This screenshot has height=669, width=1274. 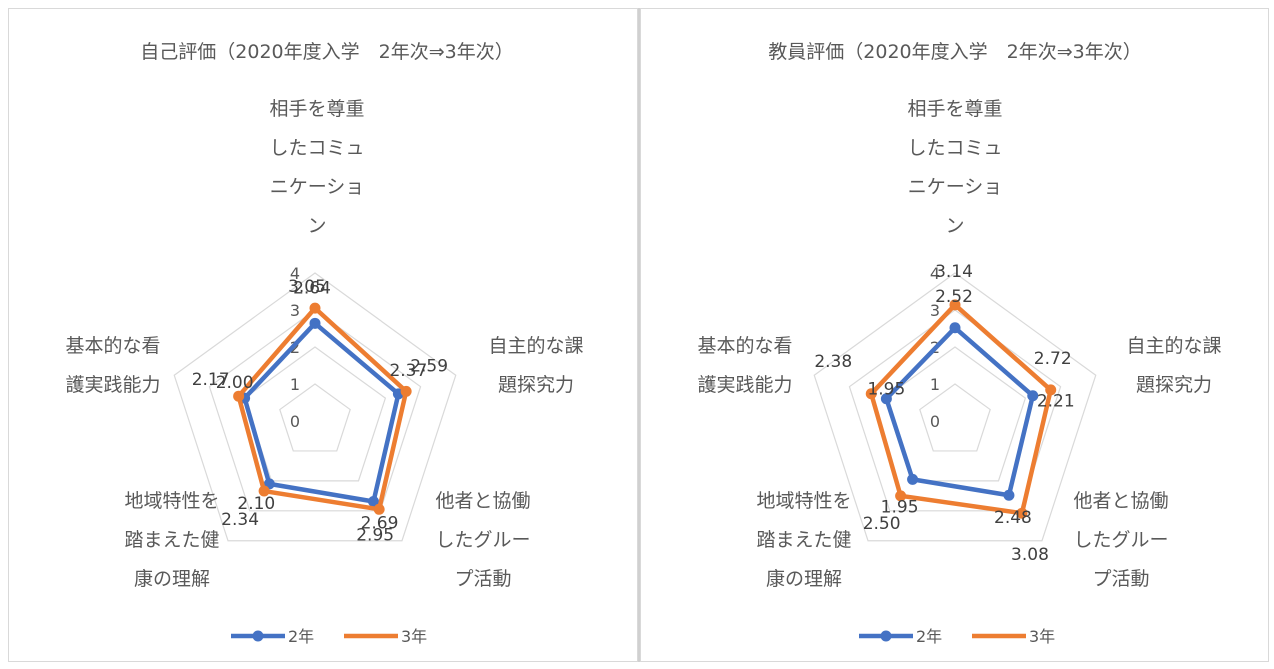 I want to click on data-label: 3.14, so click(x=954, y=272).